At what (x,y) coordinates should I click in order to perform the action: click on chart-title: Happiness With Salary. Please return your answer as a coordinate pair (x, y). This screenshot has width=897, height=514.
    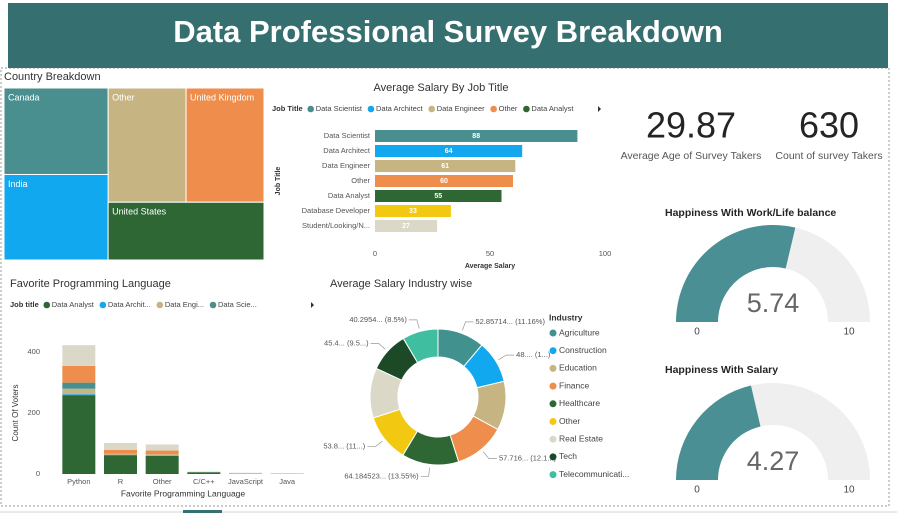
    Looking at the image, I should click on (721, 370).